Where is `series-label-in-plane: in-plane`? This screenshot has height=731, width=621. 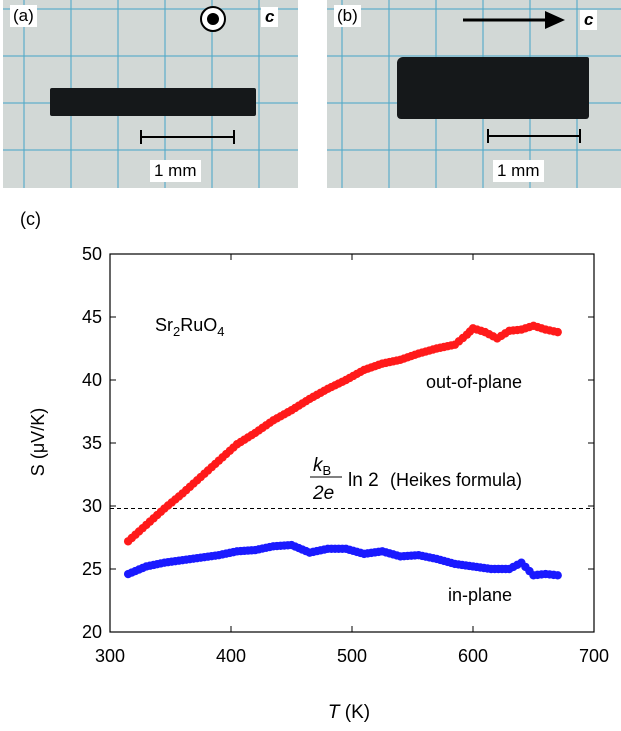
series-label-in-plane: in-plane is located at coordinates (480, 595).